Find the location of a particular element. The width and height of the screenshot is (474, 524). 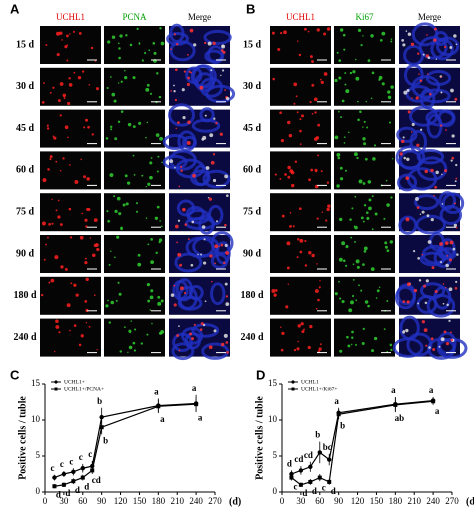

x-tick-label: 210 is located at coordinates (177, 501).